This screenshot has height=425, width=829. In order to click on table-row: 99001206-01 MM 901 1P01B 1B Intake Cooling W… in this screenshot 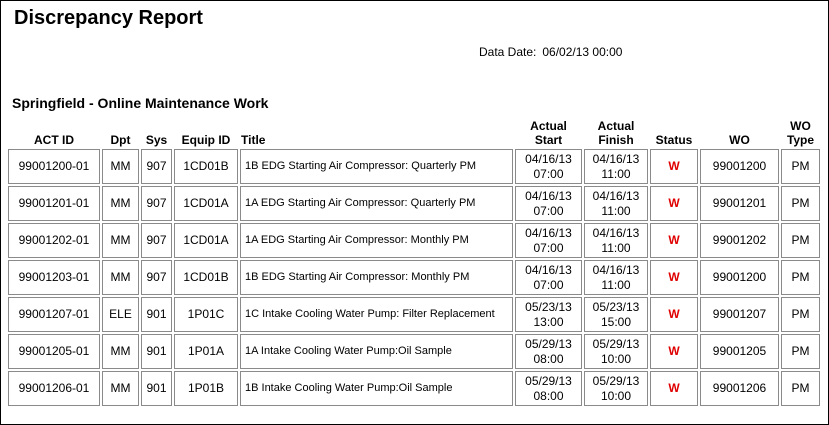, I will do `click(414, 388)`.